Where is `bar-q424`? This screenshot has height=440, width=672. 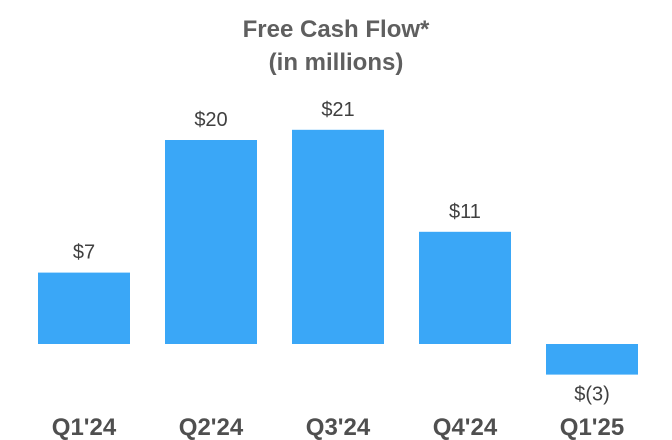 bar-q424 is located at coordinates (465, 287).